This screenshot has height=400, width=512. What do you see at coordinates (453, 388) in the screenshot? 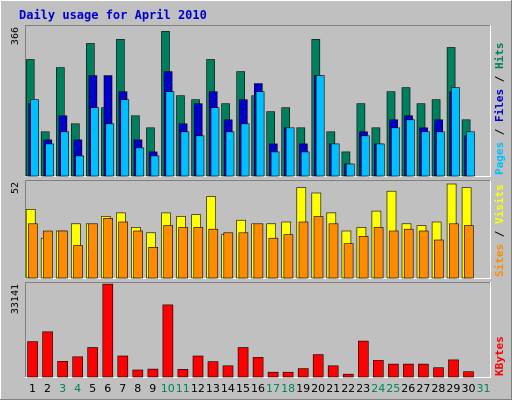
I see `day-label-29: 29` at bounding box center [453, 388].